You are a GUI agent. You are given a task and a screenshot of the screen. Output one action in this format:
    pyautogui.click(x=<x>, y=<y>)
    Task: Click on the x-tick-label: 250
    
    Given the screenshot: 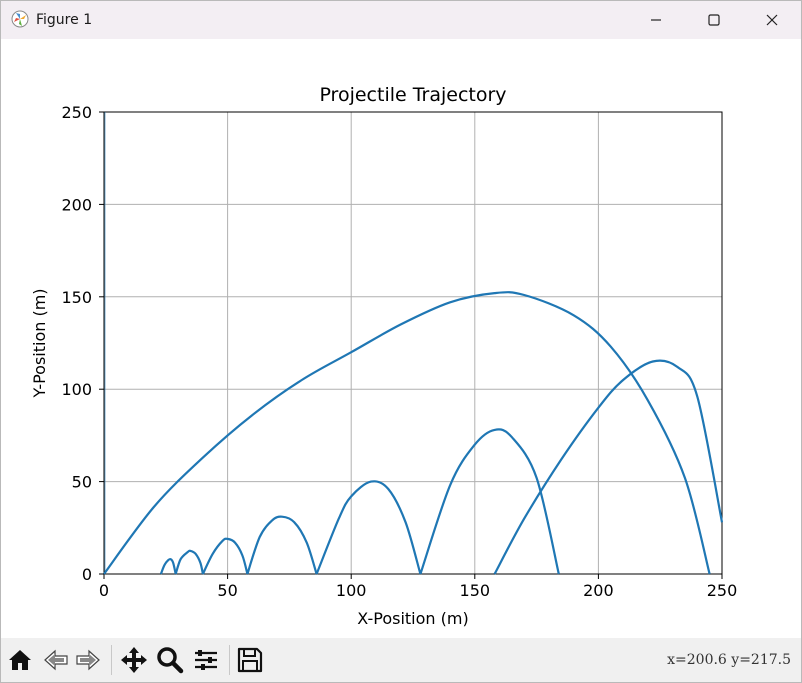 What is the action you would take?
    pyautogui.click(x=722, y=590)
    